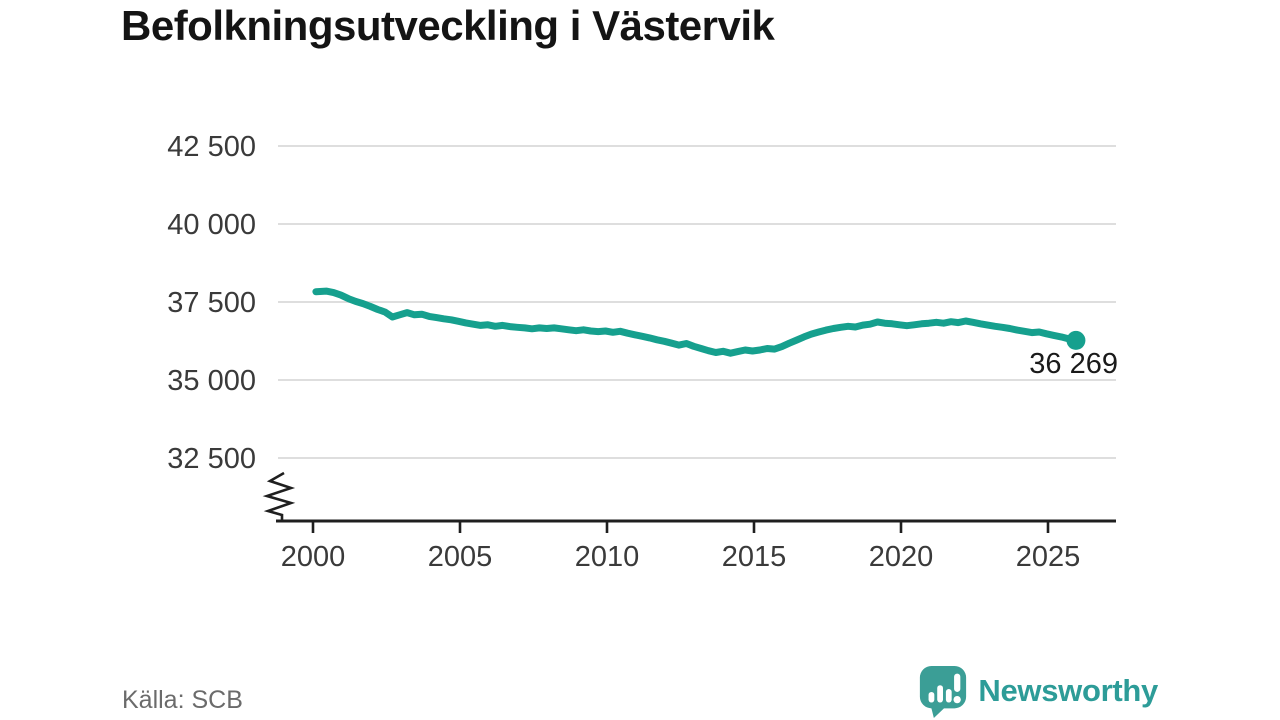  I want to click on y-tick-label: 42 500, so click(211, 147).